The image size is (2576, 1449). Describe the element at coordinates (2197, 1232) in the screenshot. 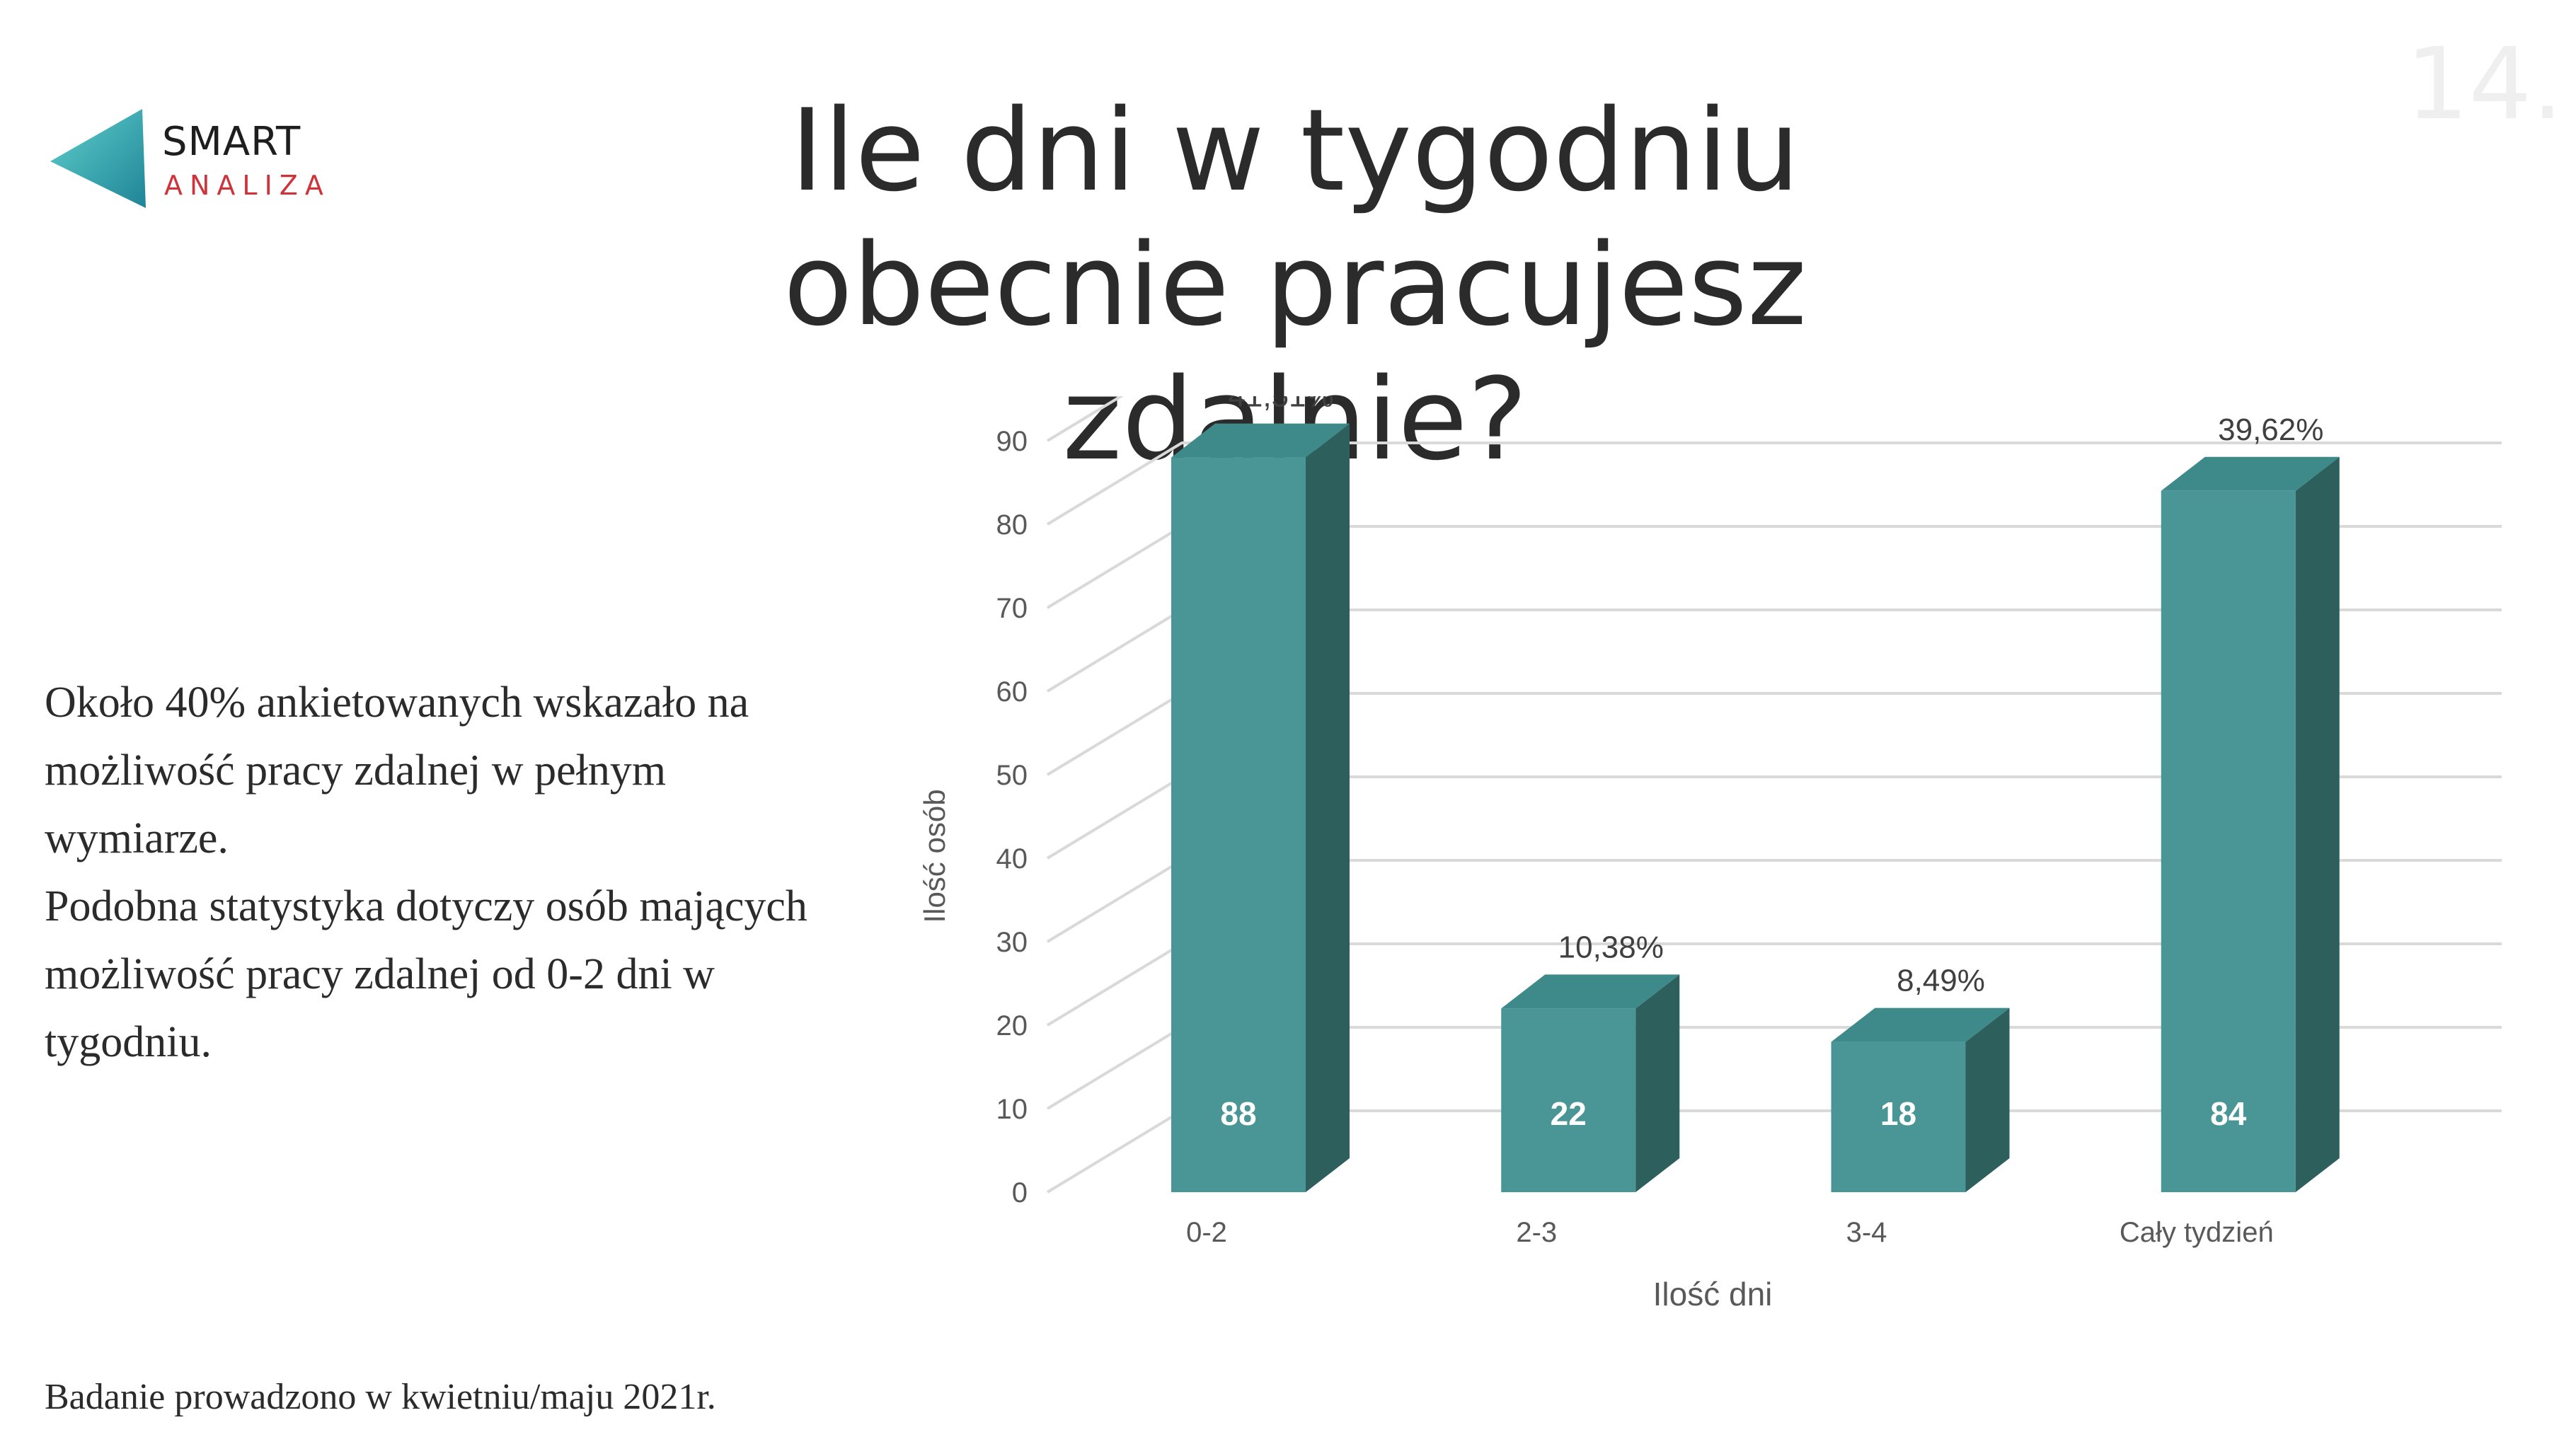

I see `x-tick-label: Cały tydzień` at that location.